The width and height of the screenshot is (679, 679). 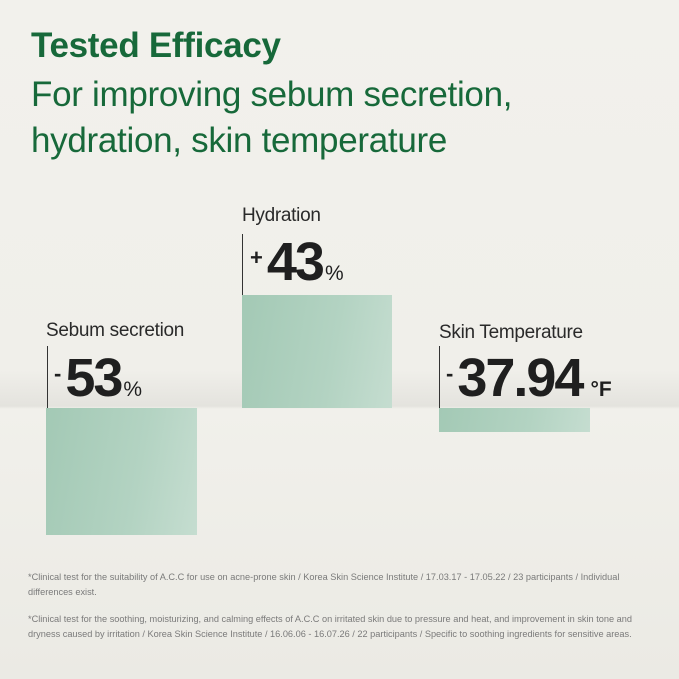 What do you see at coordinates (94, 378) in the screenshot?
I see `value: 53` at bounding box center [94, 378].